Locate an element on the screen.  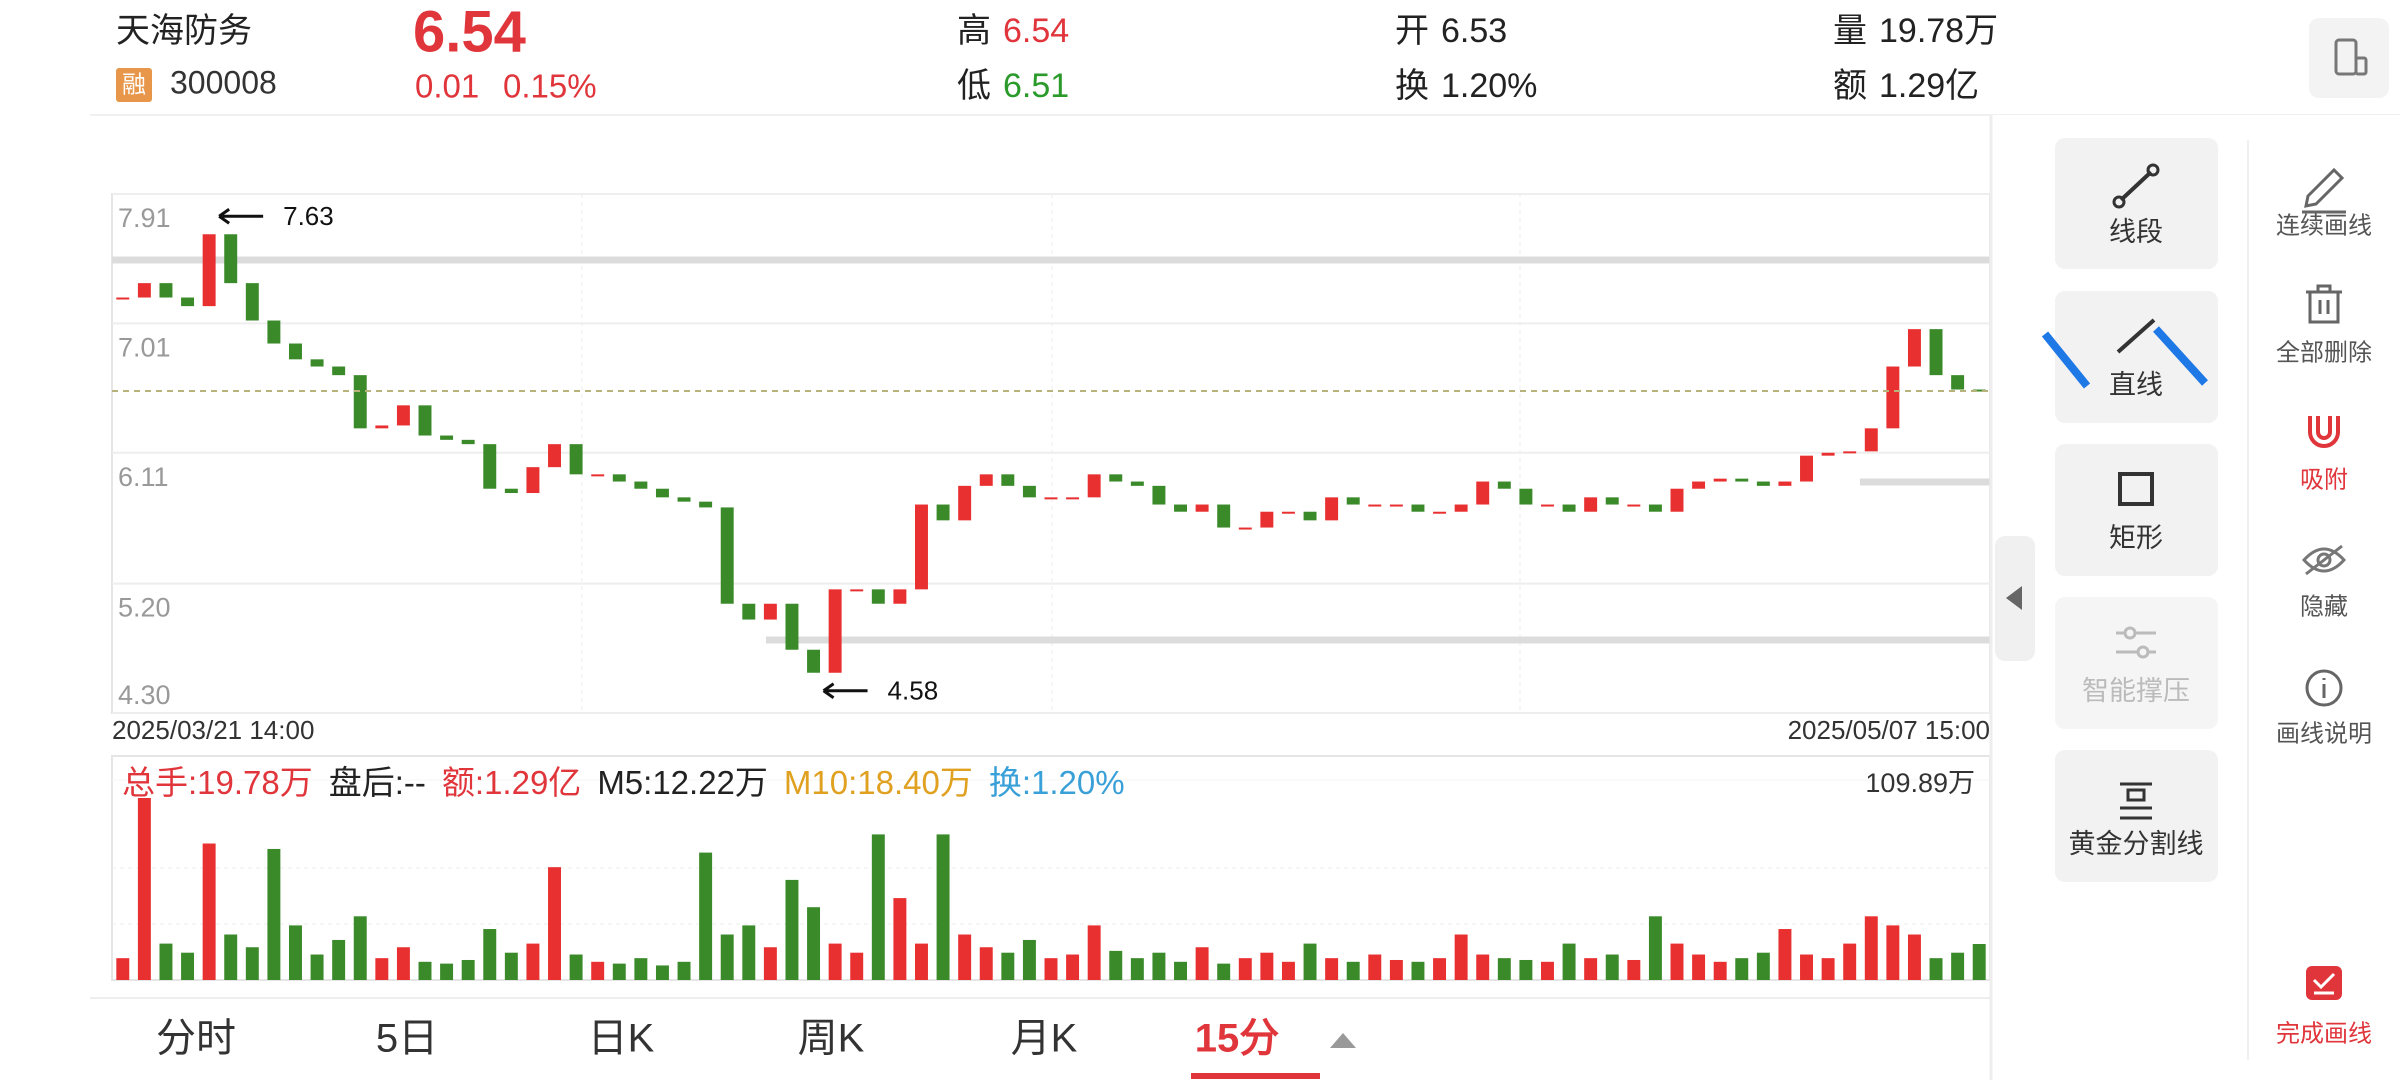
stat-label: 低 is located at coordinates (974, 86).